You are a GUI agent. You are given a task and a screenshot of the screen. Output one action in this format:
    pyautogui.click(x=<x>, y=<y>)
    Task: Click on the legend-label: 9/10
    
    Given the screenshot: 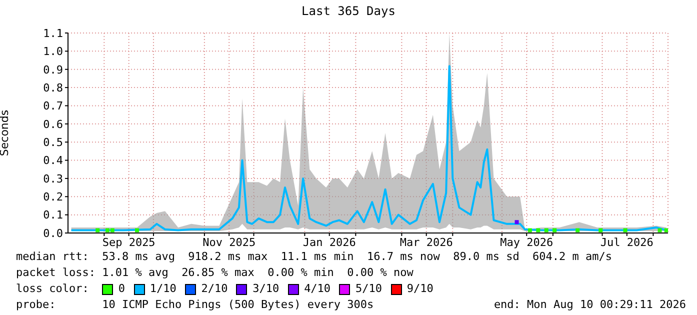 What is the action you would take?
    pyautogui.click(x=420, y=289)
    